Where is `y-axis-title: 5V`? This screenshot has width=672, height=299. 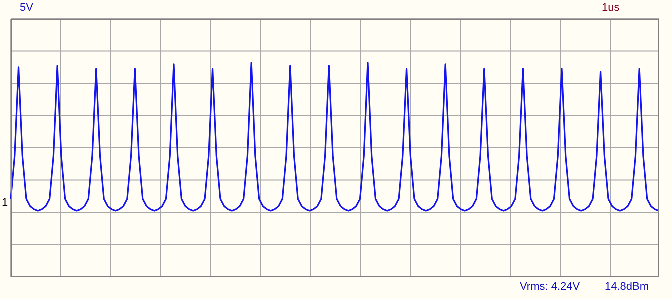 y-axis-title: 5V is located at coordinates (27, 8).